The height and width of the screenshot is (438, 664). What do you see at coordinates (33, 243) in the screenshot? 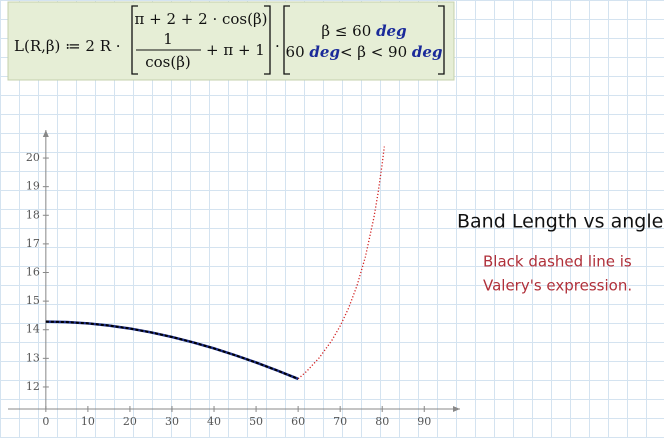
I see `y-tick-label: 17` at bounding box center [33, 243].